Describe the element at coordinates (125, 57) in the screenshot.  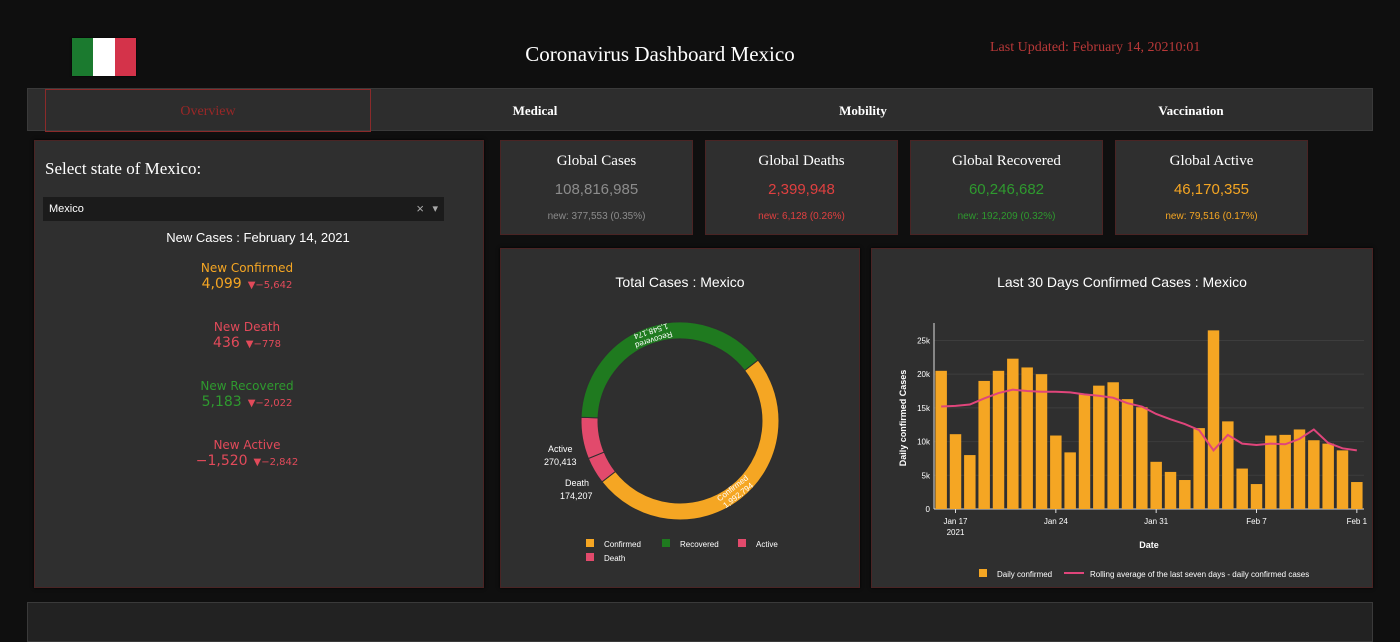
I see `flag-stripe-red` at that location.